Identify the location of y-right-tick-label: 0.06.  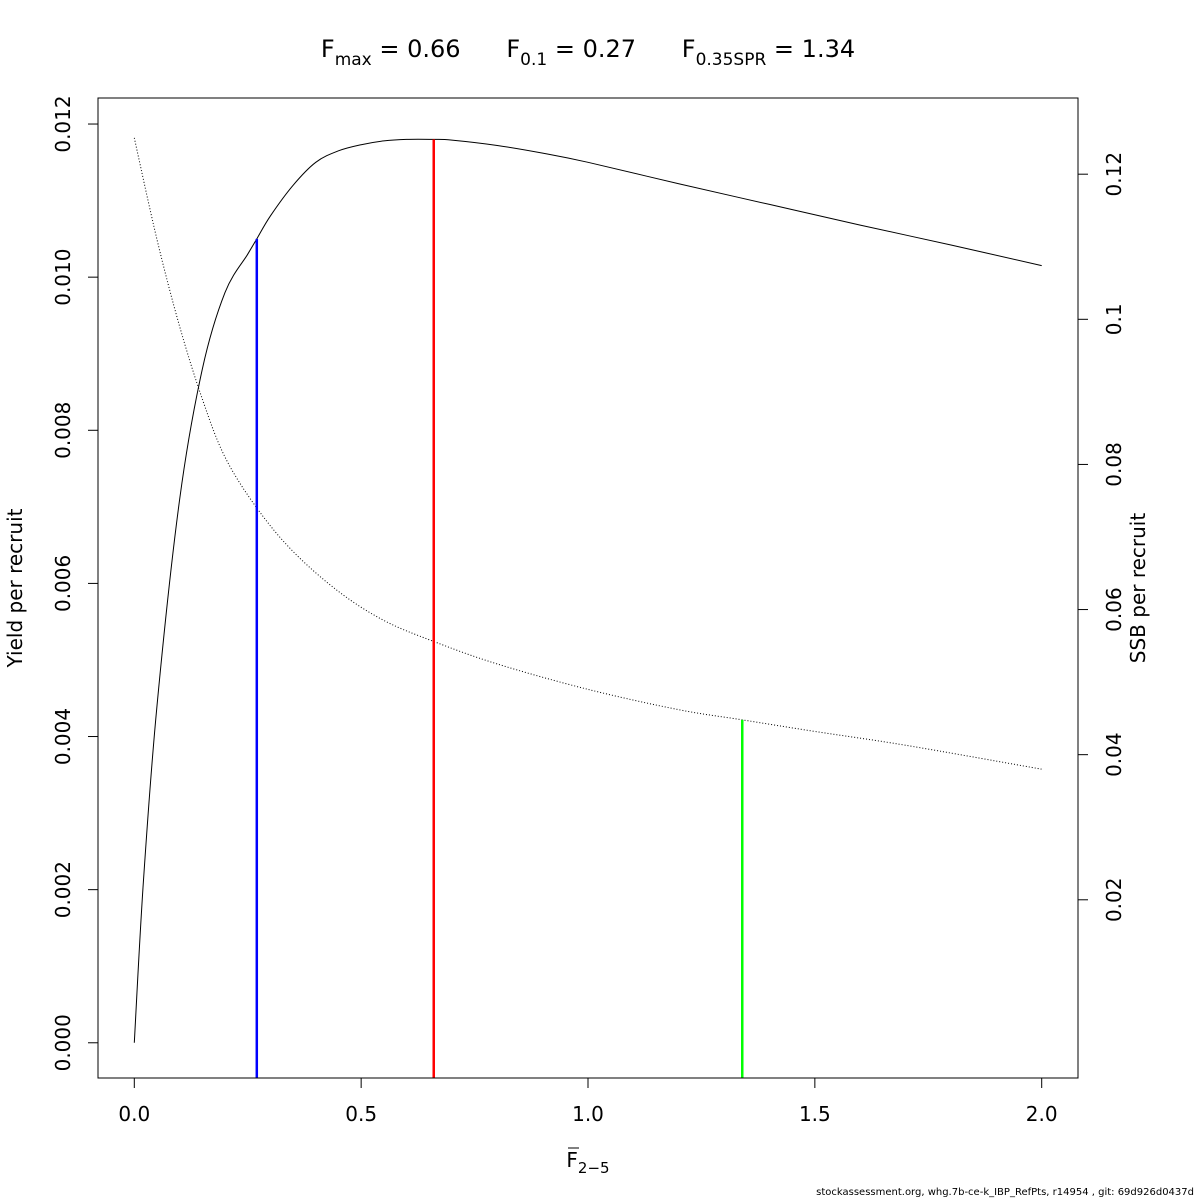
(1114, 609).